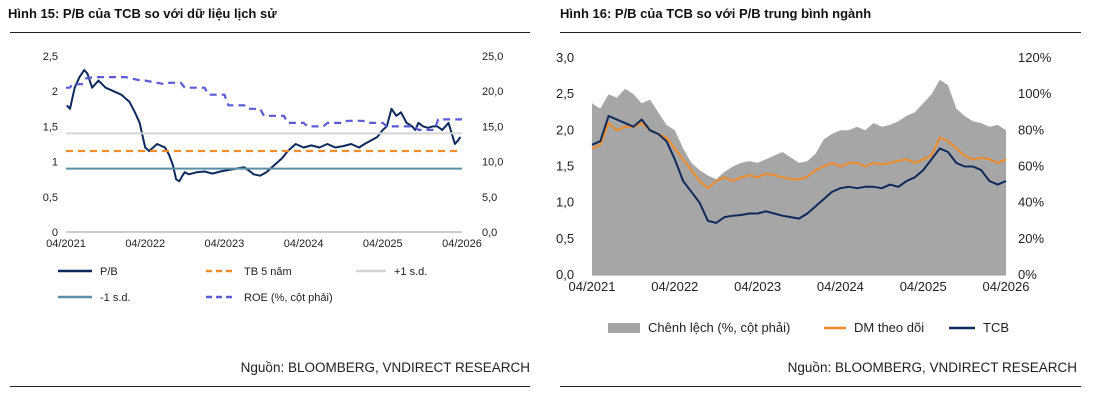 The image size is (1101, 400). Describe the element at coordinates (115, 298) in the screenshot. I see `left-legend-3-label: -1 s.d.` at that location.